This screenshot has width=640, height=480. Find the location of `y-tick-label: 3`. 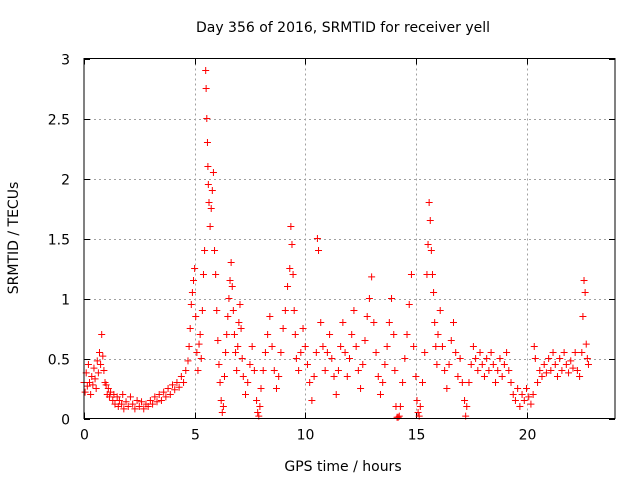

y-tick-label: 3 is located at coordinates (65, 61).